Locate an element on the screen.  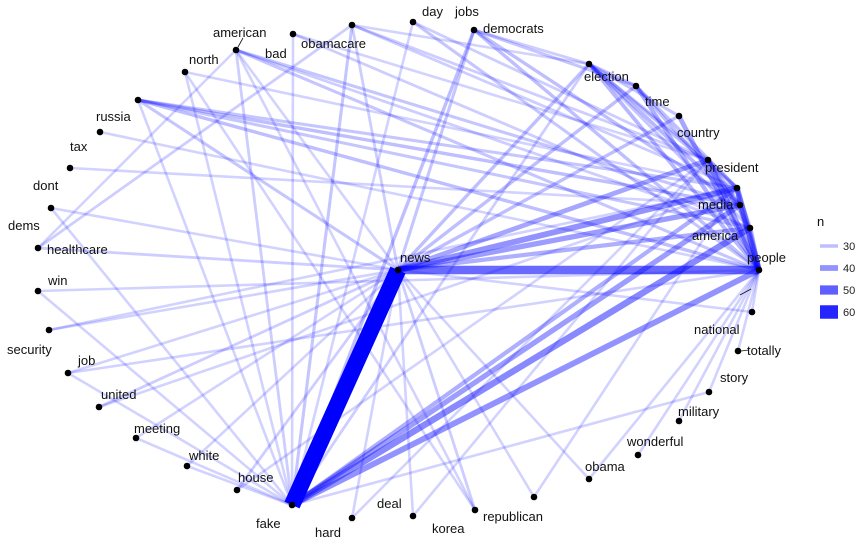
legend-label-30: 30 is located at coordinates (849, 247).